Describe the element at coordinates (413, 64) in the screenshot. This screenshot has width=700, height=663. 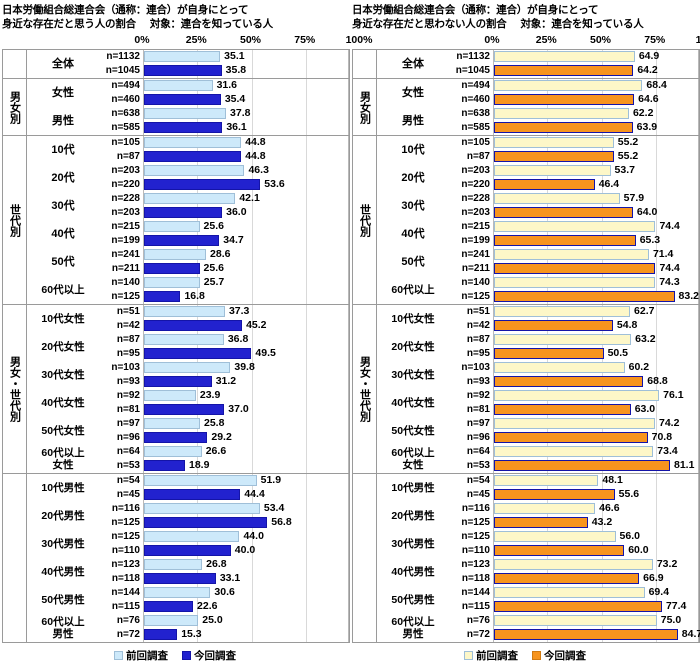
I see `row-category-label: 全体` at that location.